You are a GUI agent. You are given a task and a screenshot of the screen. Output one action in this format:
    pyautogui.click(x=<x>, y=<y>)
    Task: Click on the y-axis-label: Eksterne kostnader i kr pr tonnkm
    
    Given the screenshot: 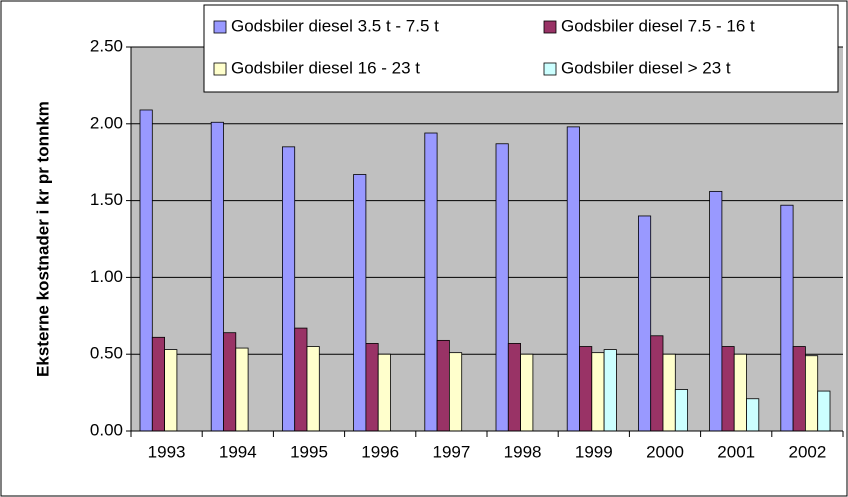 What is the action you would take?
    pyautogui.click(x=42, y=239)
    